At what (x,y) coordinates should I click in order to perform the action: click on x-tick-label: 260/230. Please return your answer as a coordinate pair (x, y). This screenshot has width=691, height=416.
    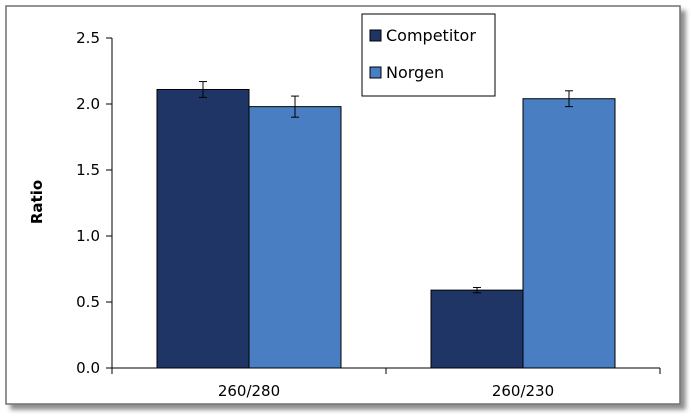
    Looking at the image, I should click on (523, 391).